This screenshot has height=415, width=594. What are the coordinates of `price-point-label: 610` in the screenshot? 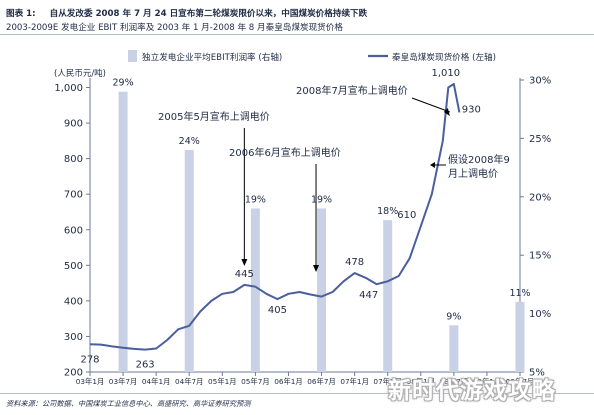 It's located at (406, 215).